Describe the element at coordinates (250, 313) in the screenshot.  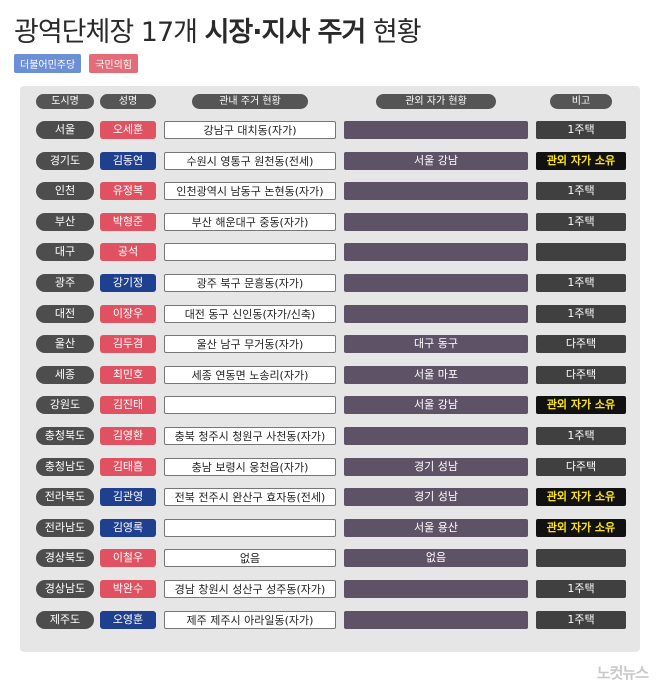
I see `local-residence-cell: 대전 동구 신인동(자가/신축)` at that location.